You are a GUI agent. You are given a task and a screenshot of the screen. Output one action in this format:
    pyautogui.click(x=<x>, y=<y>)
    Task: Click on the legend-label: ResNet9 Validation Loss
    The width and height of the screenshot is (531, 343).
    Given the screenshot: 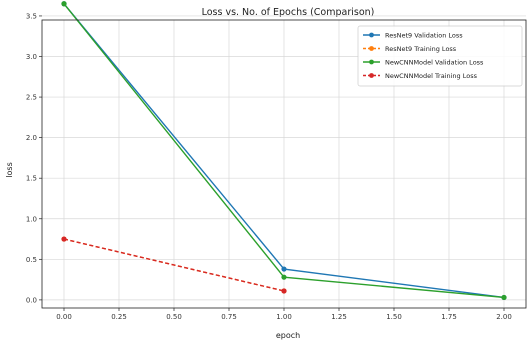 What is the action you would take?
    pyautogui.click(x=424, y=35)
    